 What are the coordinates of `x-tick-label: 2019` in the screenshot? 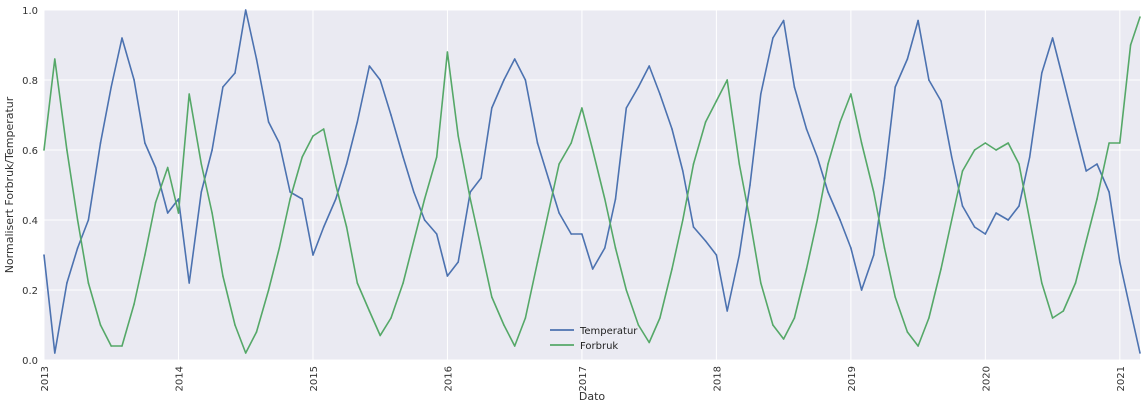 It's located at (852, 378).